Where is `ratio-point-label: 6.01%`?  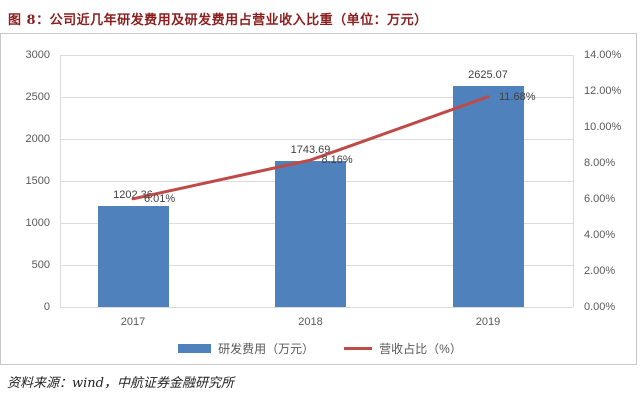 ratio-point-label: 6.01% is located at coordinates (160, 198).